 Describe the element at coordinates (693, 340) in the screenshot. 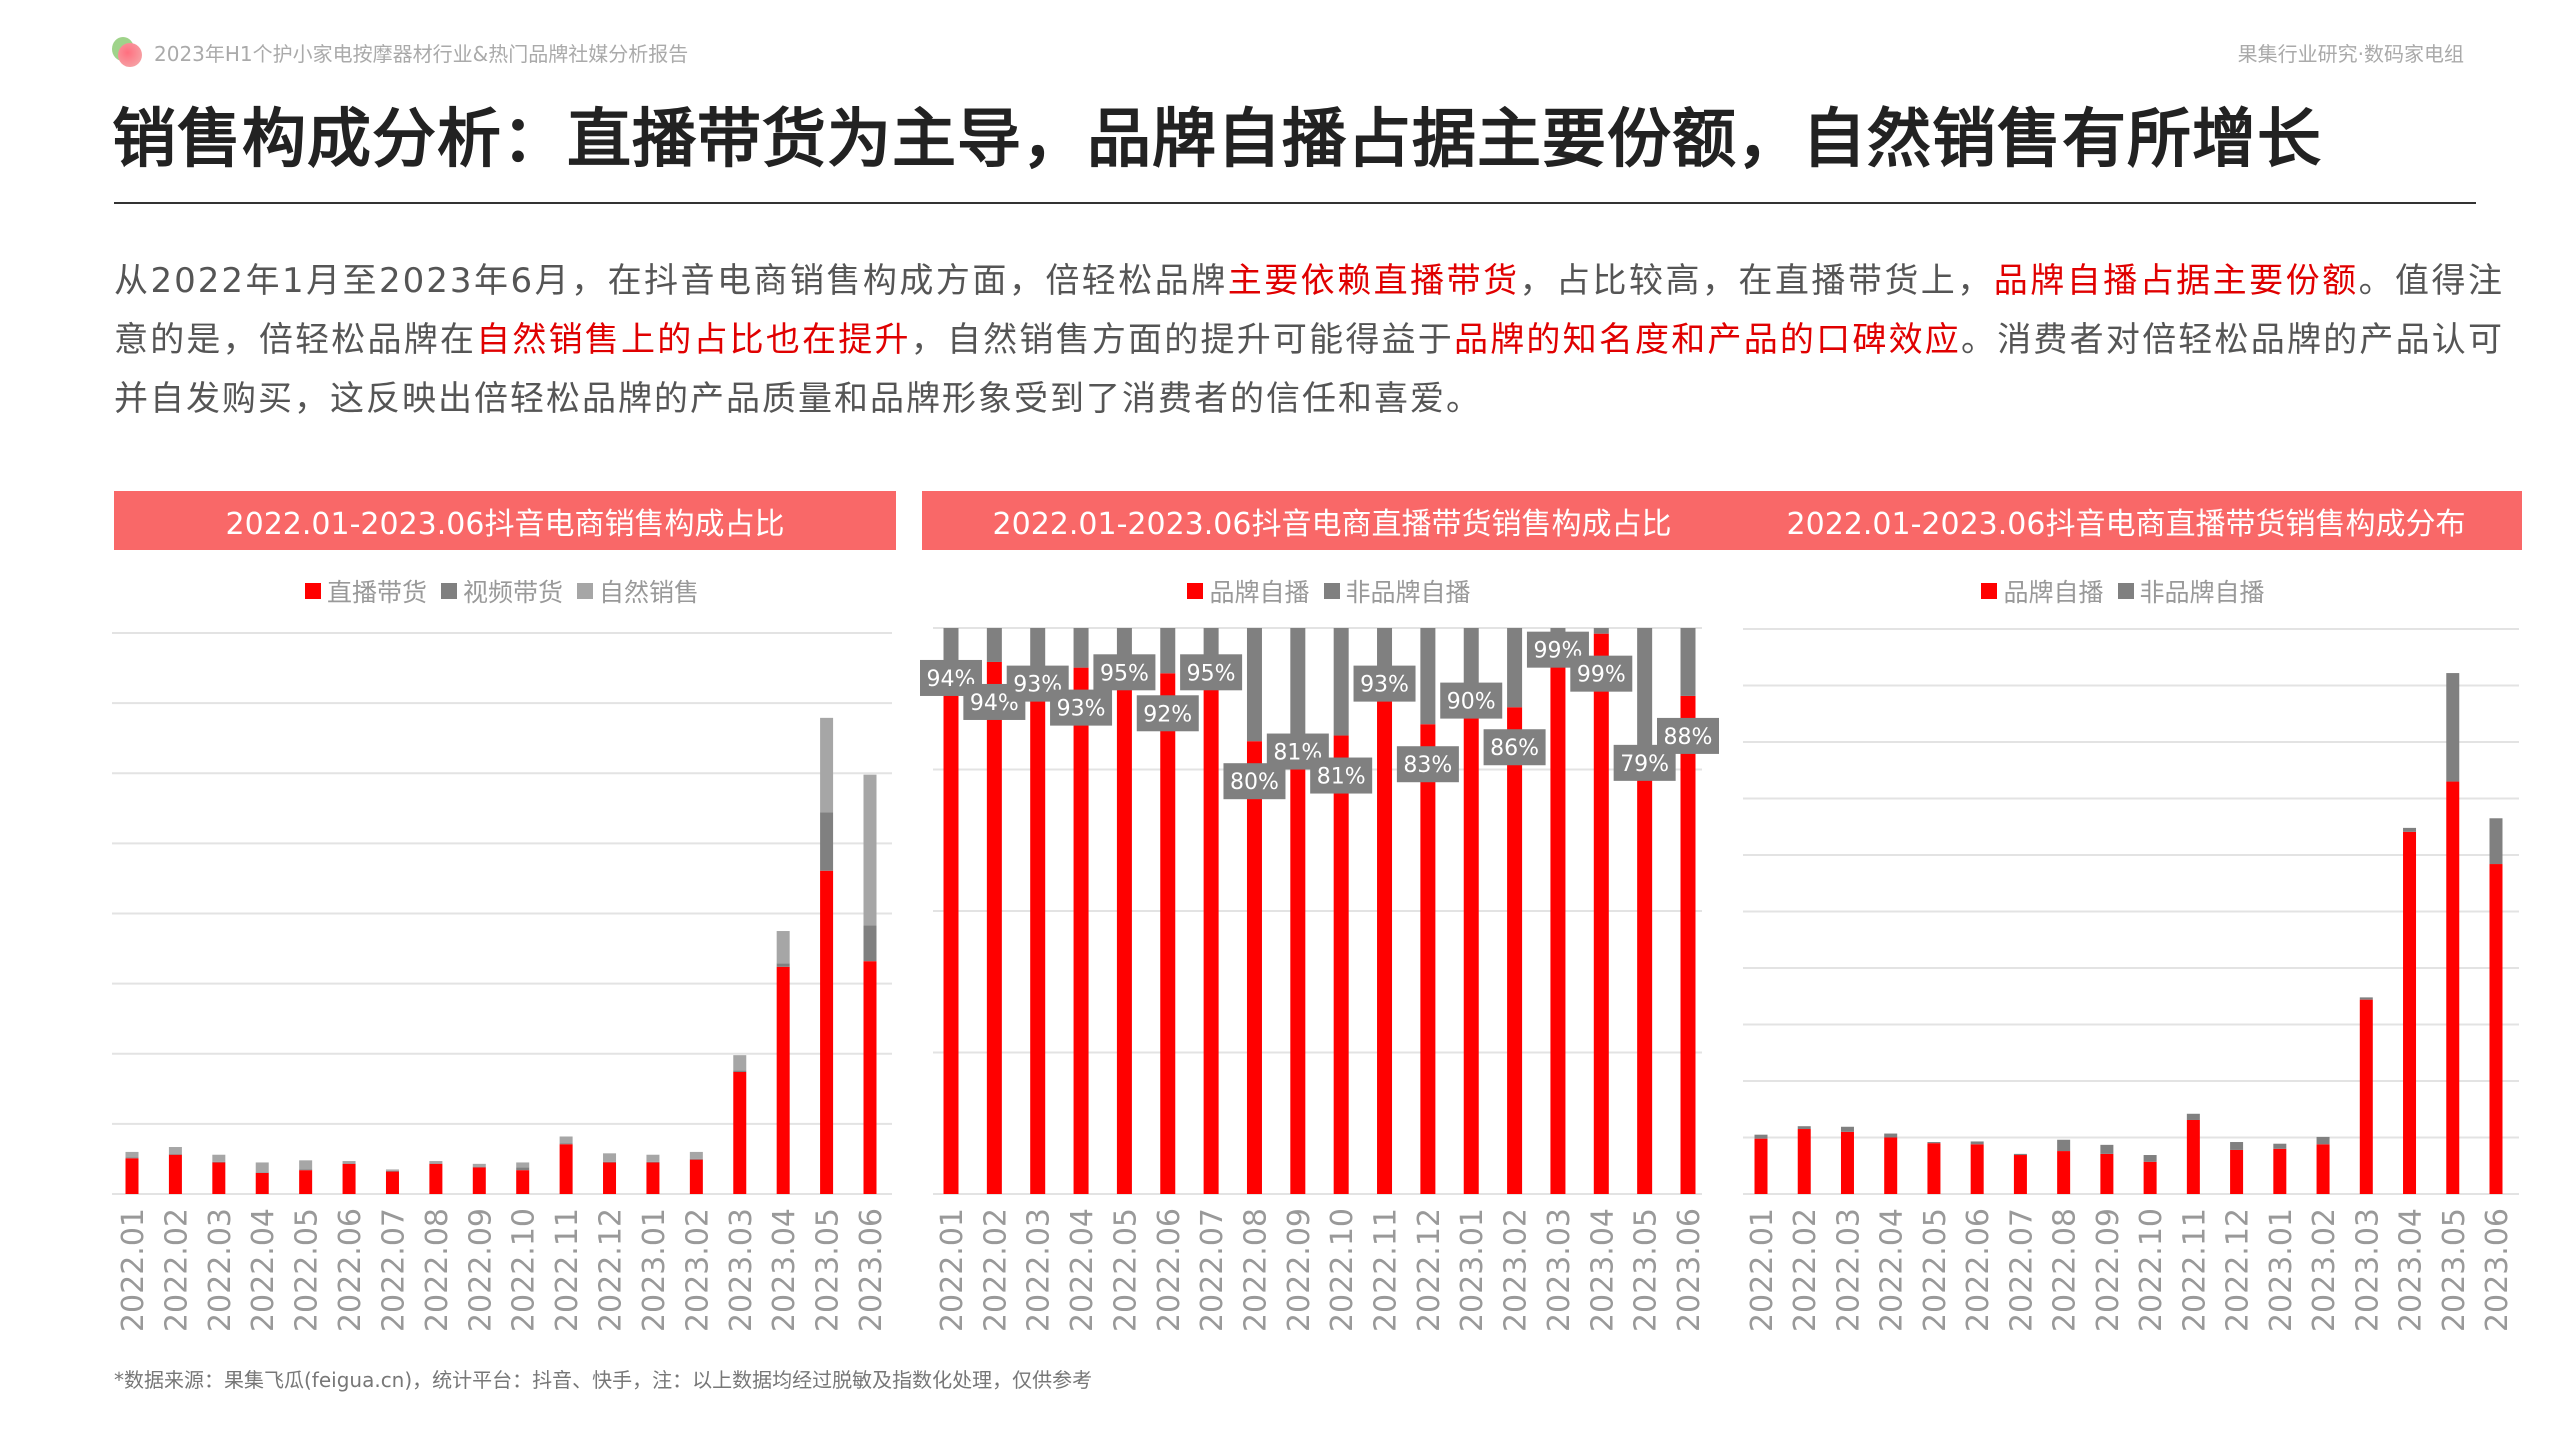

I see `highlight-text: 自然销售上的占比也在提升` at that location.